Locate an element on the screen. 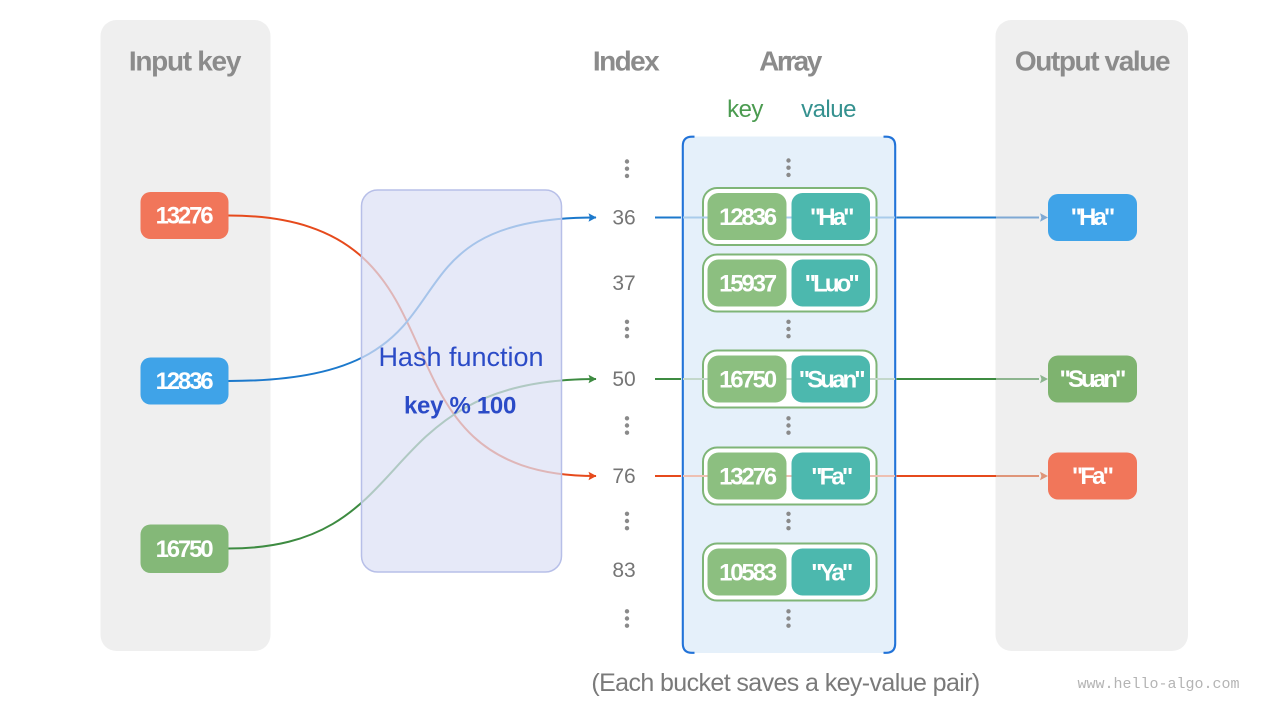 The width and height of the screenshot is (1280, 720). svg-text: Output value is located at coordinates (1092, 61).